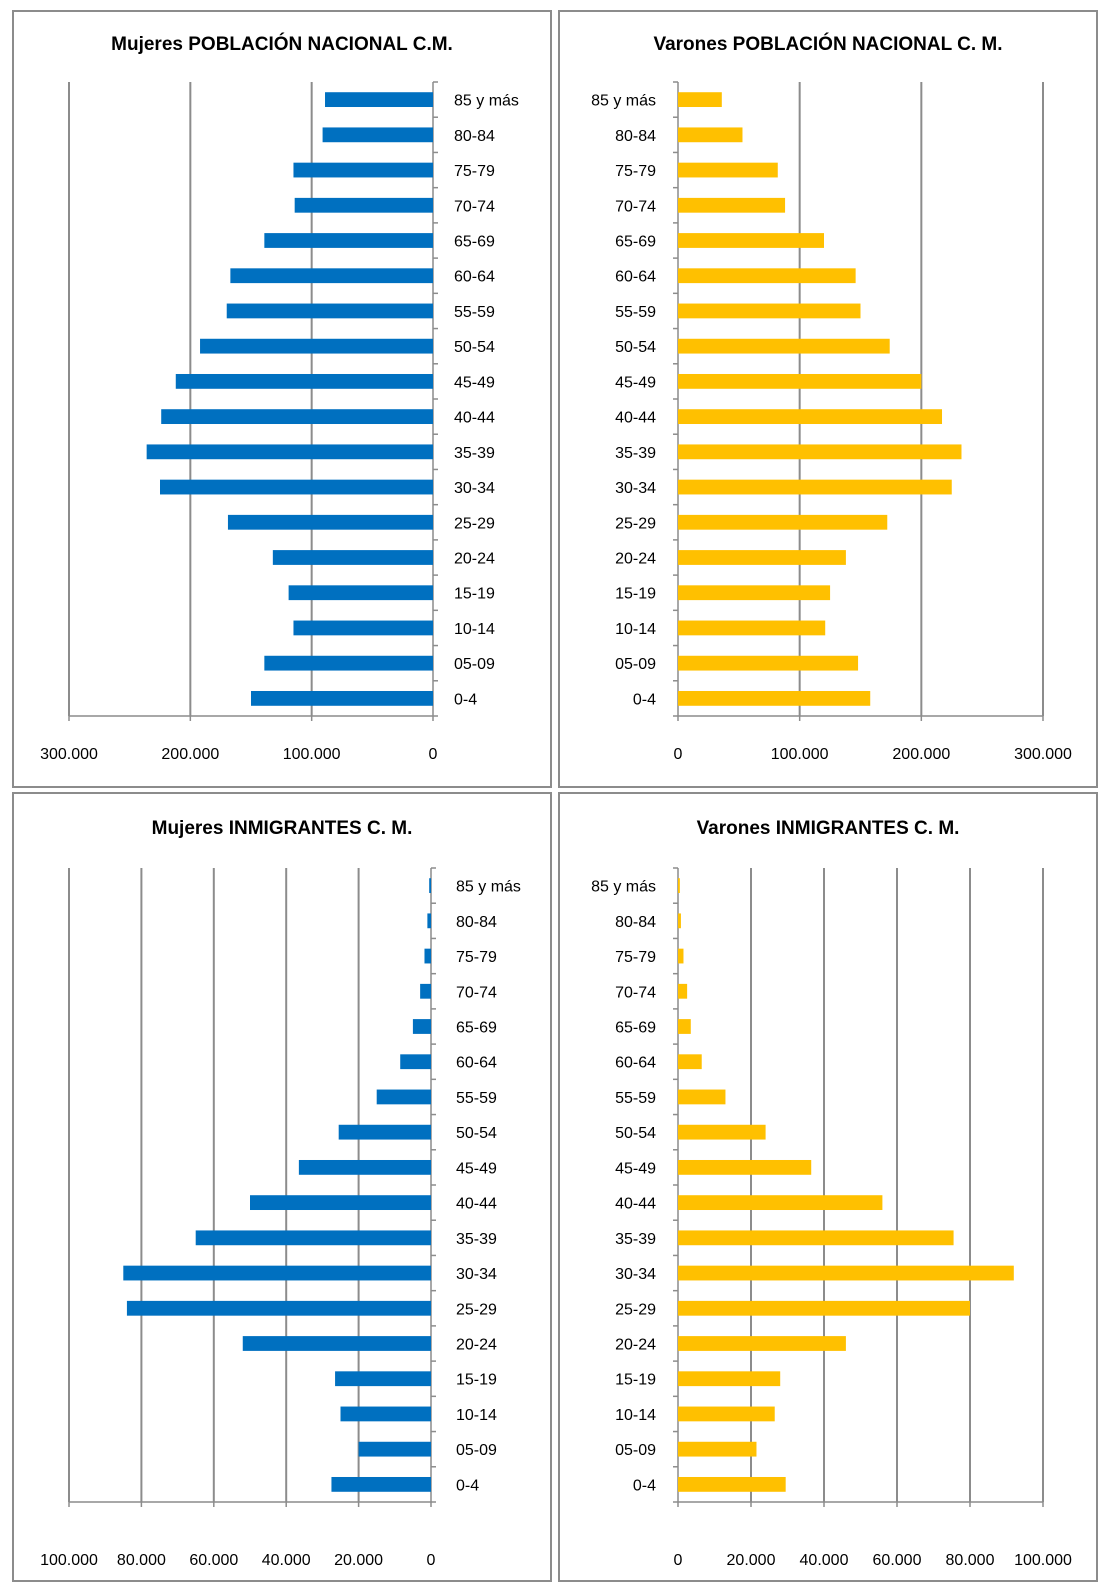  Describe the element at coordinates (476, 922) in the screenshot. I see `category-label: 80-84` at that location.